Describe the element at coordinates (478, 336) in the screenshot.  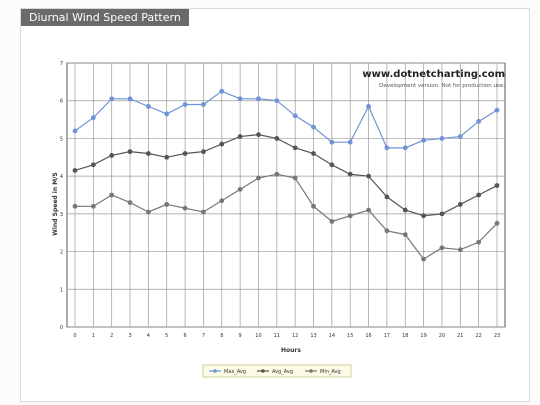
I see `x-tick-label: 22` at that location.